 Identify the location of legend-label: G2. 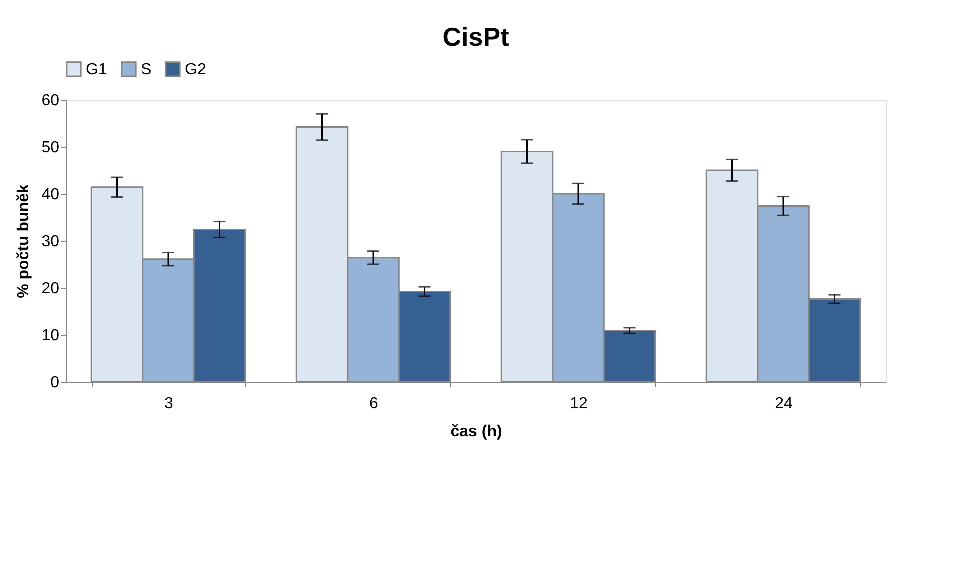
(195, 69).